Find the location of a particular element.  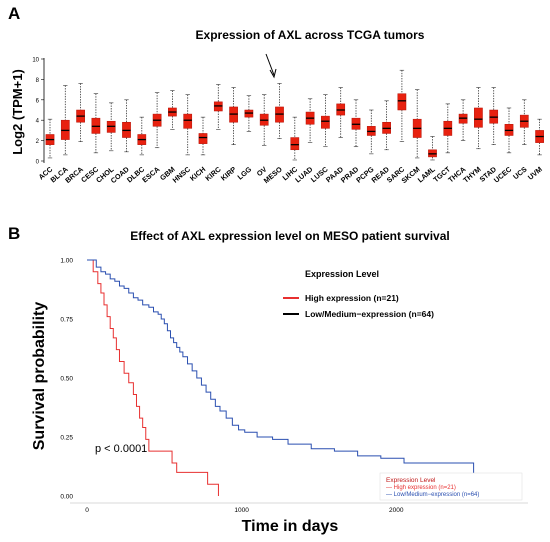

panel-a-title: Expression of AXL across TCGA tumors is located at coordinates (310, 35).